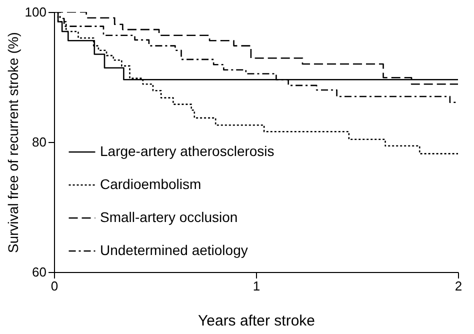 The image size is (474, 334). I want to click on legend-label: Large-artery atherosclerosis, so click(187, 151).